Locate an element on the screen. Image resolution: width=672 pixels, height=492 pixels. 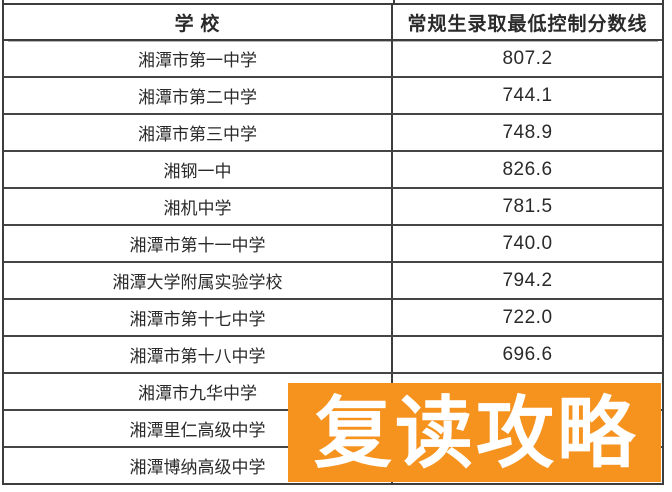
table-row: 湘潭市第十七中学 722.0 is located at coordinates (333, 318).